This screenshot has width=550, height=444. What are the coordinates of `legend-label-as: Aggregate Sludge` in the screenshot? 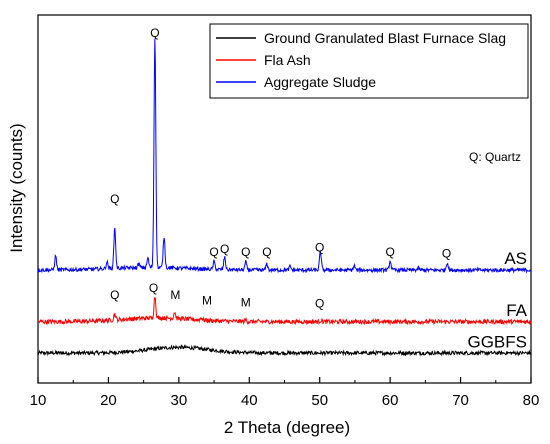 It's located at (320, 82).